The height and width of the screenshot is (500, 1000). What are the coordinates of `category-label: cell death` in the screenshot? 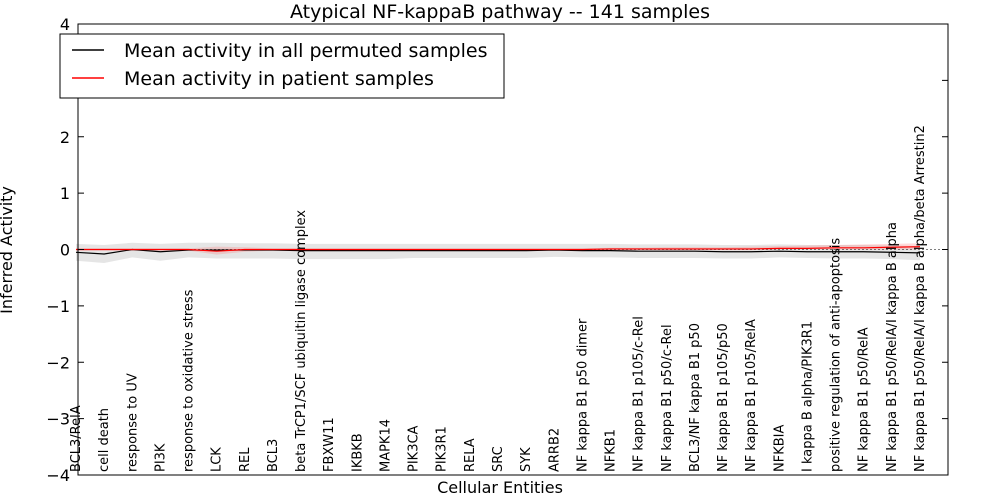 It's located at (104, 440).